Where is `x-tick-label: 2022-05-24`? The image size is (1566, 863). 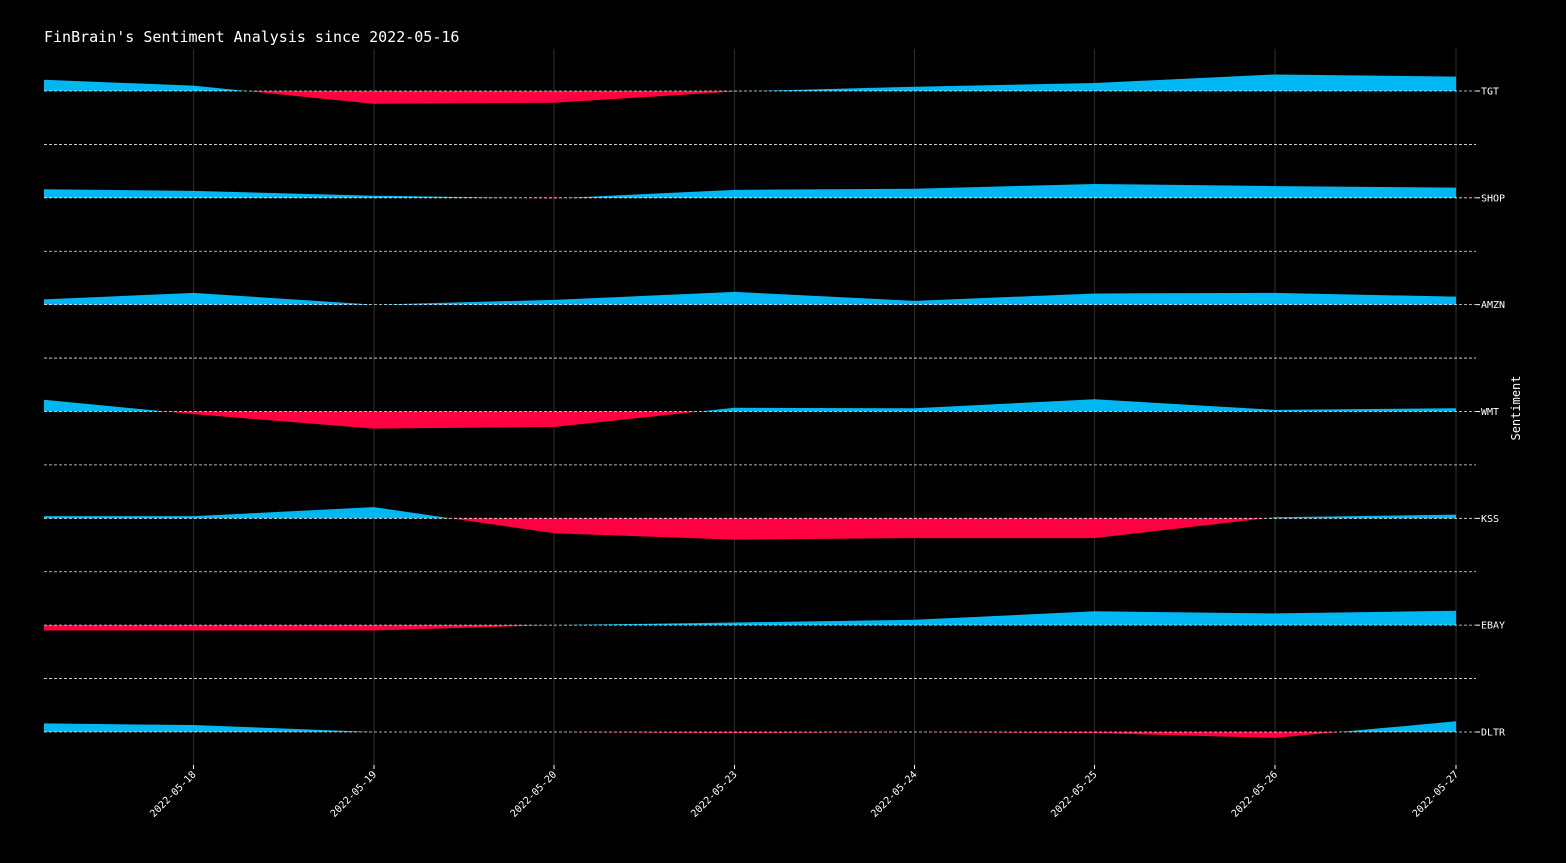
x-tick-label: 2022-05-24 is located at coordinates (894, 794).